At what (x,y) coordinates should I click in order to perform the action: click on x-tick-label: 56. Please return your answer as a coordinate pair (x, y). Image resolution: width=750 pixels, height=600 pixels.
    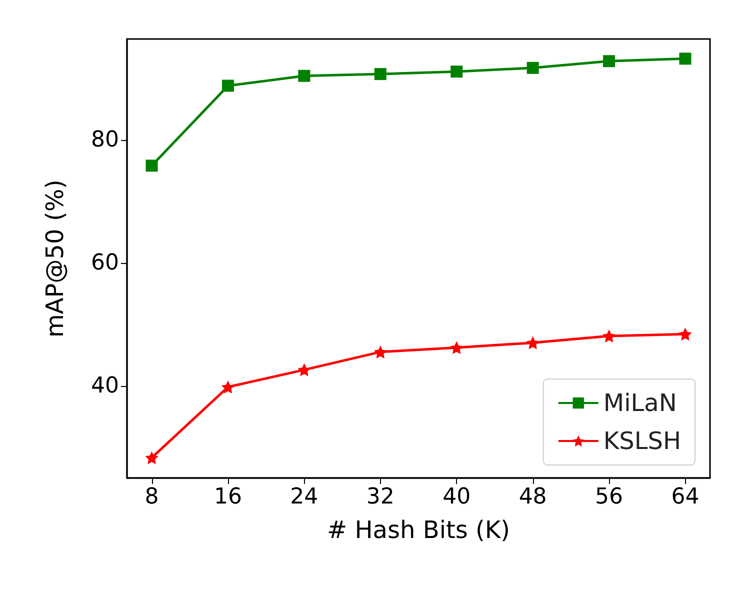
    Looking at the image, I should click on (609, 497).